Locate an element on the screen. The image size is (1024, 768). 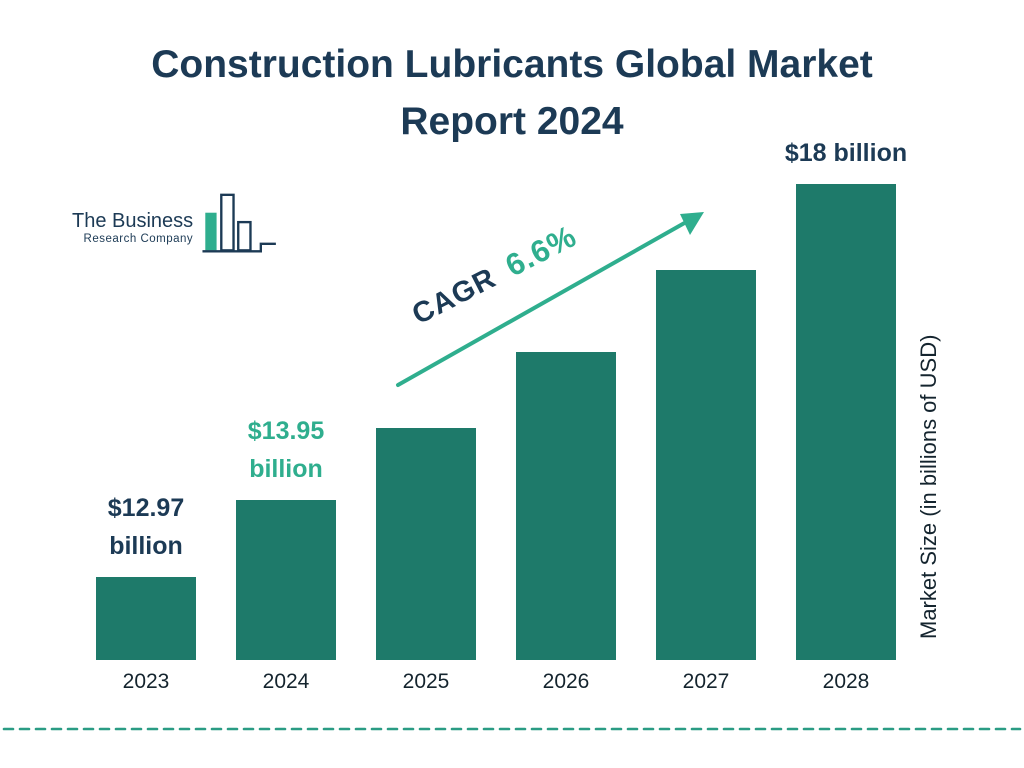
bar-2028 is located at coordinates (846, 422).